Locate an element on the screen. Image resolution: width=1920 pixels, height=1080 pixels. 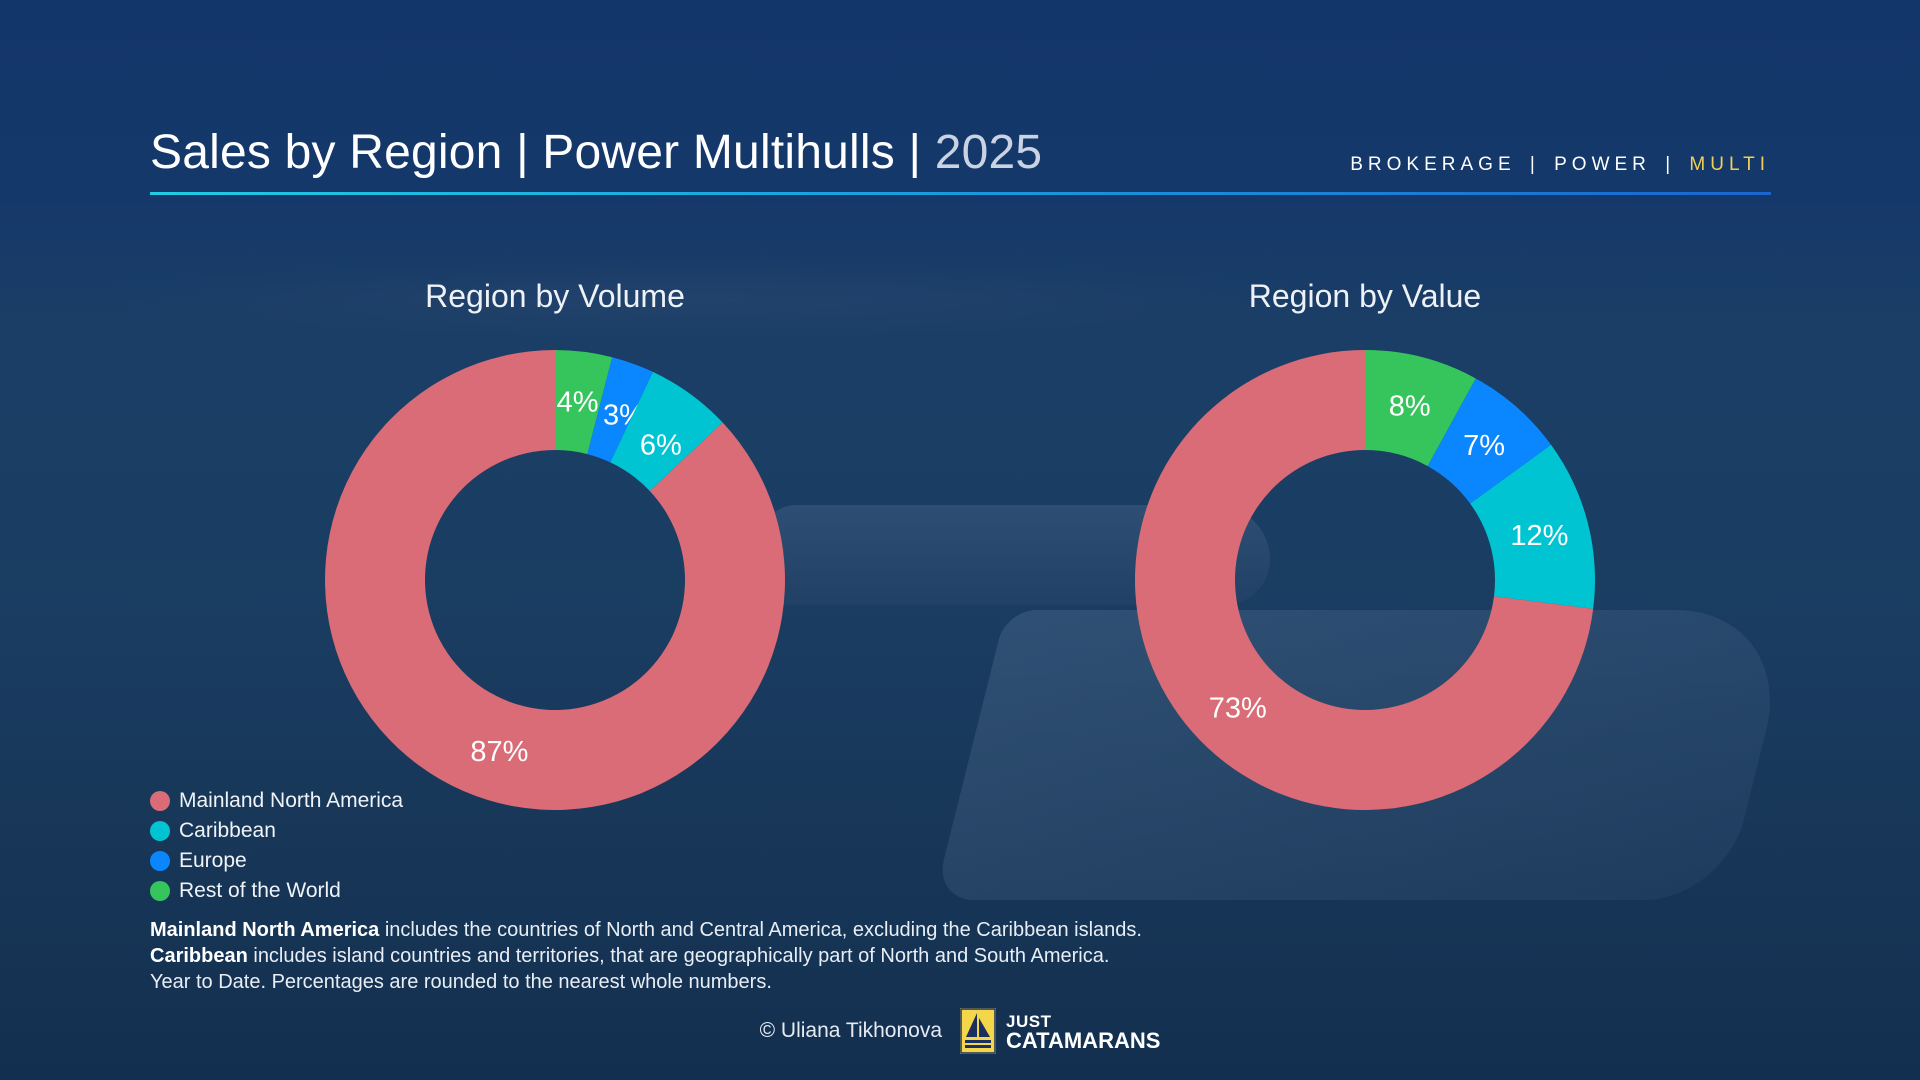
brand-logo-text: JUST CATAMARANS is located at coordinates (1083, 1032).